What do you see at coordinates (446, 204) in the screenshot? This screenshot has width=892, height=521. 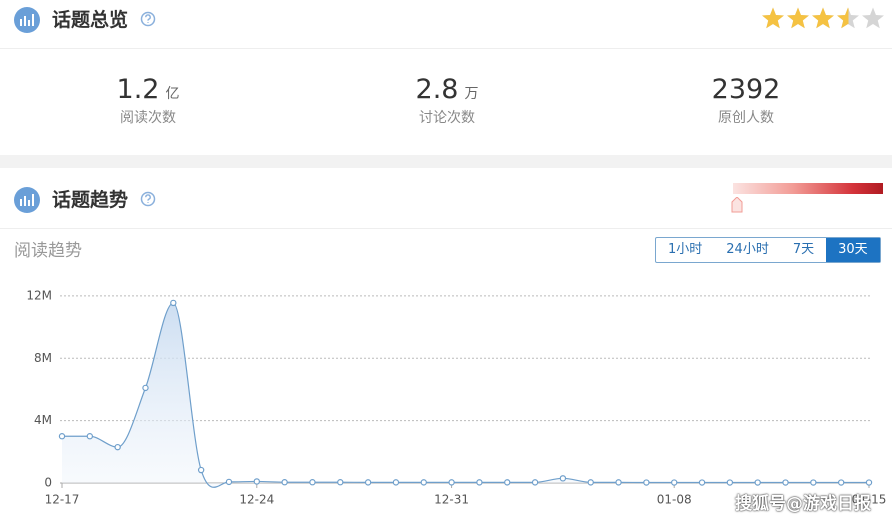 I see `trend-header: 话题趋势` at bounding box center [446, 204].